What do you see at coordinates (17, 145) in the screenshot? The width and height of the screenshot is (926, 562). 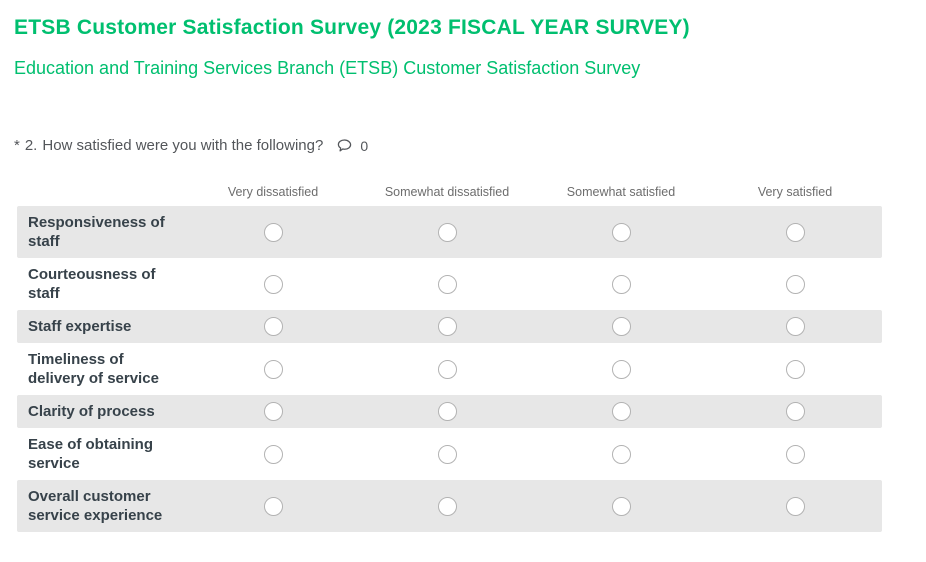 I see `required-asterisk: *` at bounding box center [17, 145].